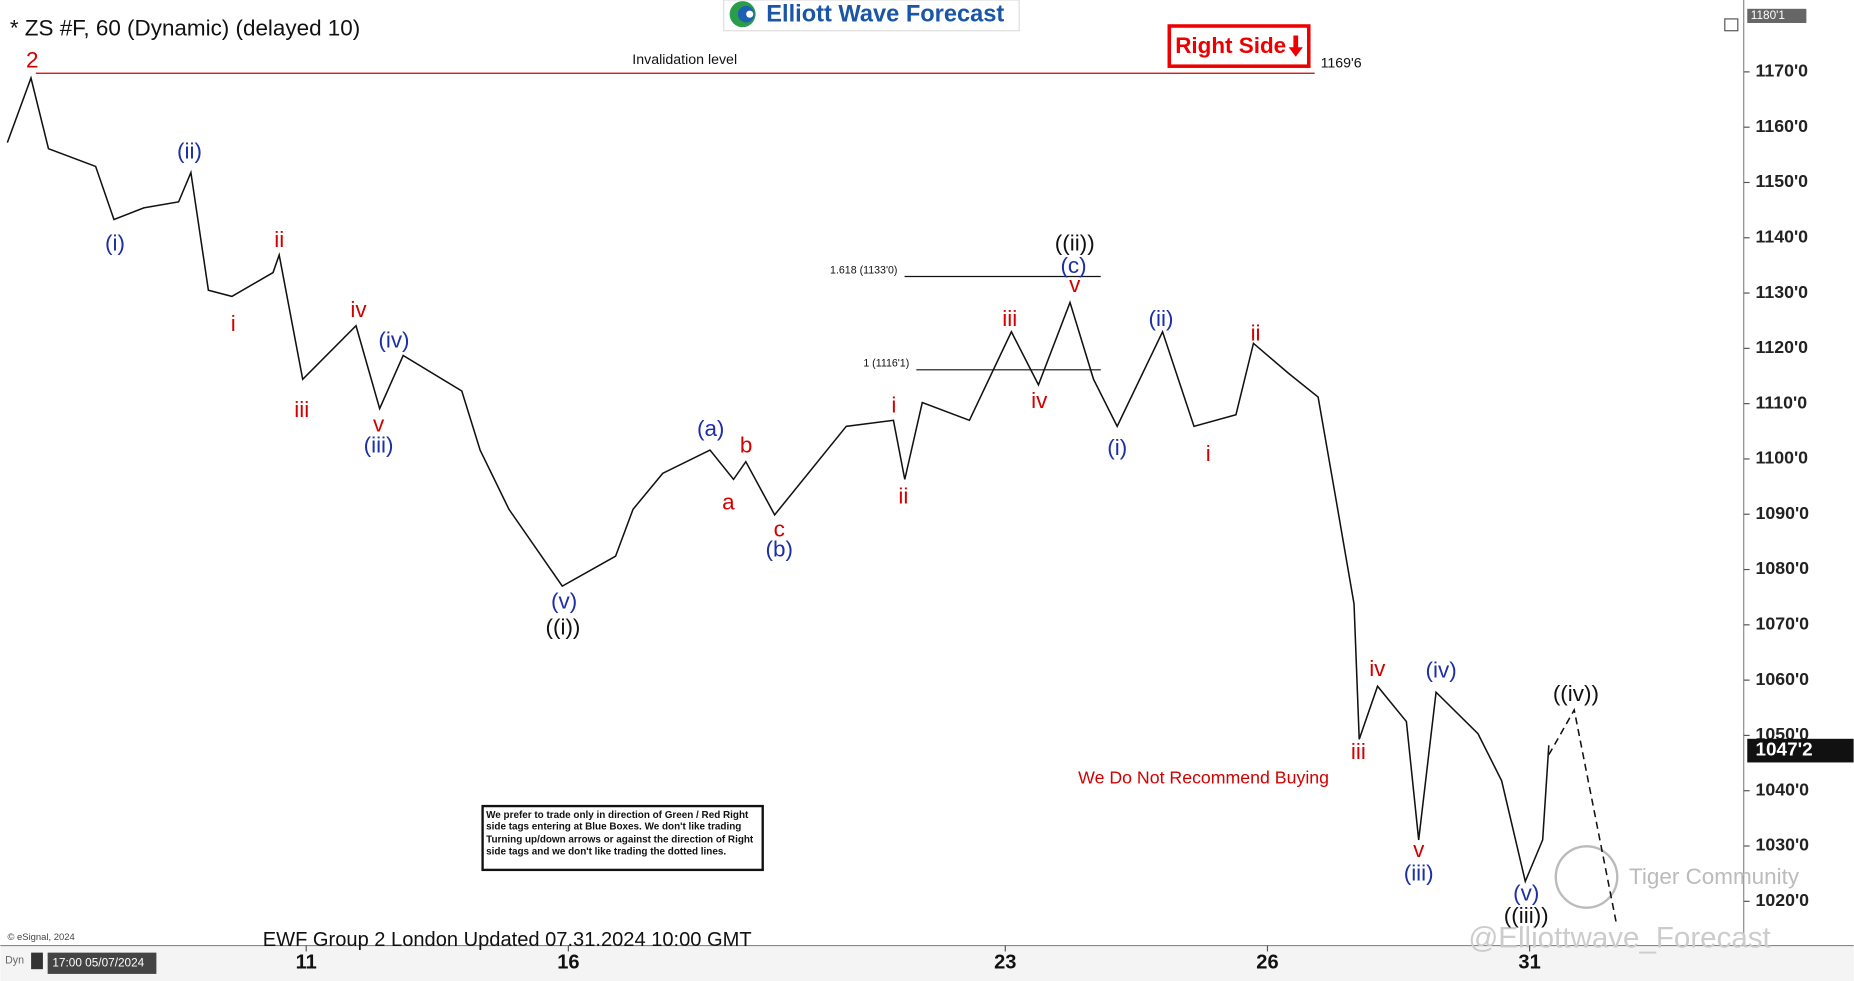 This screenshot has width=1854, height=981. I want to click on y-tick-label: 1070'0, so click(1783, 624).